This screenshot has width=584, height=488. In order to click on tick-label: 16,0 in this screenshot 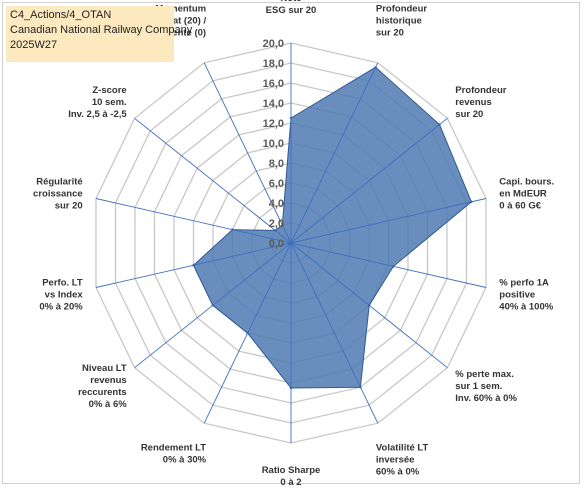, I will do `click(273, 84)`.